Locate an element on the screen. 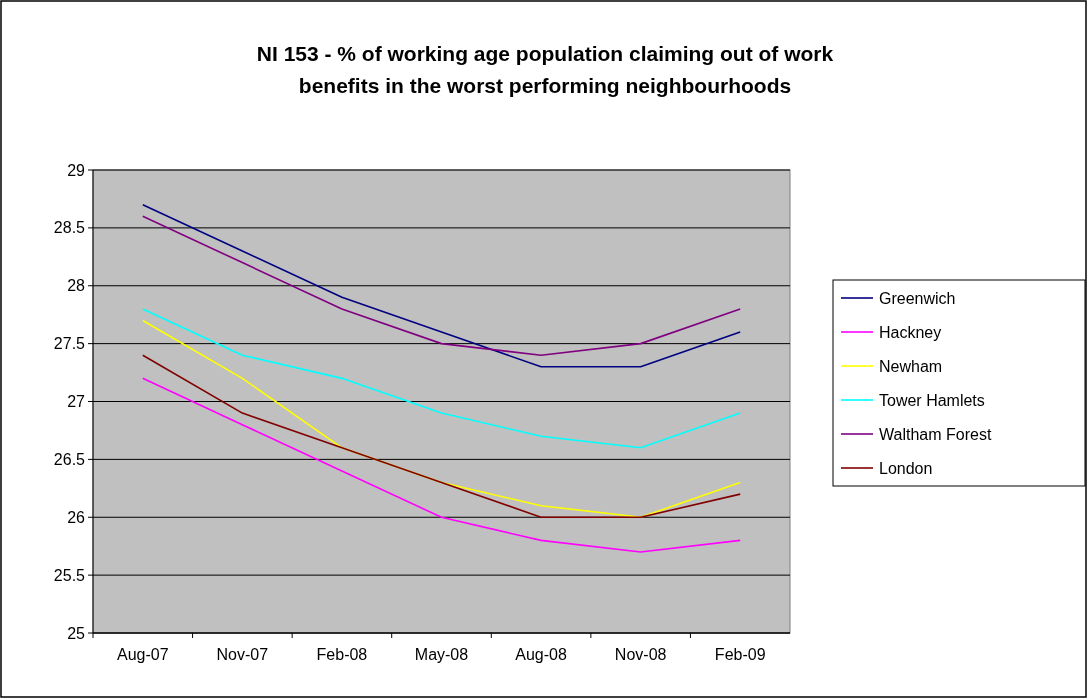  legend-label: Tower Hamlets is located at coordinates (932, 400).